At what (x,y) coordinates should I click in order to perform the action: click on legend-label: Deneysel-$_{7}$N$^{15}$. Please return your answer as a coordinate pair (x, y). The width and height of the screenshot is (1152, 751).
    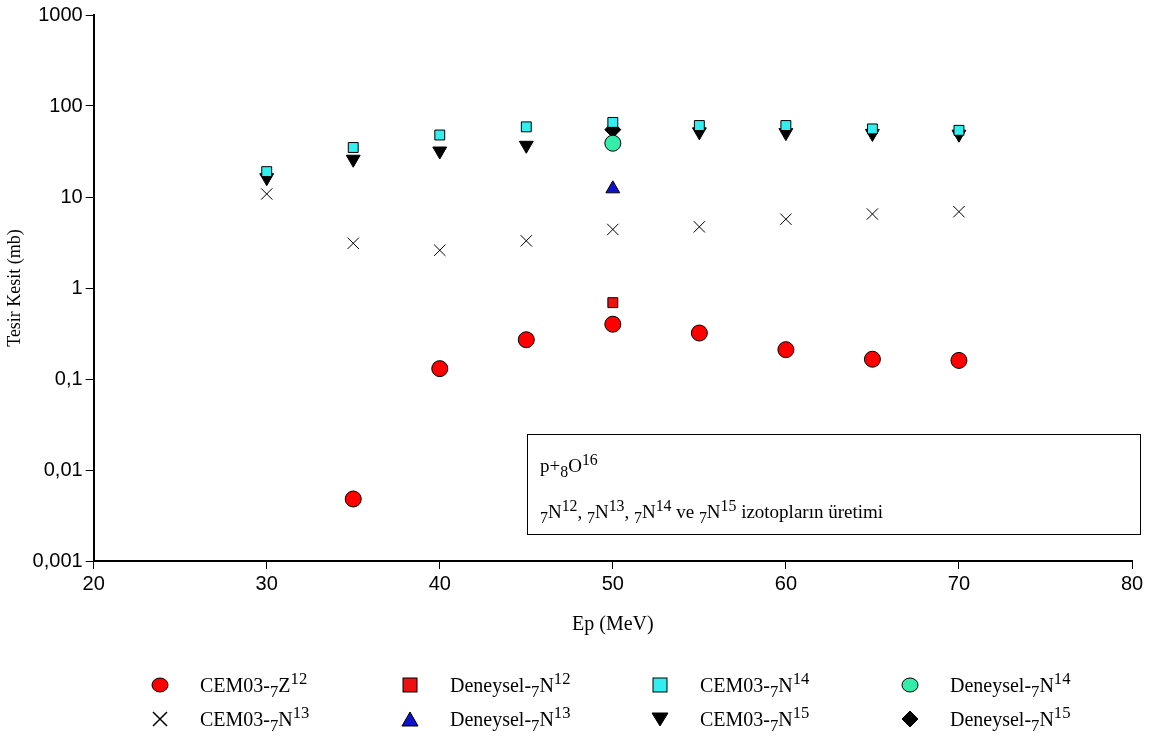
    Looking at the image, I should click on (1010, 719).